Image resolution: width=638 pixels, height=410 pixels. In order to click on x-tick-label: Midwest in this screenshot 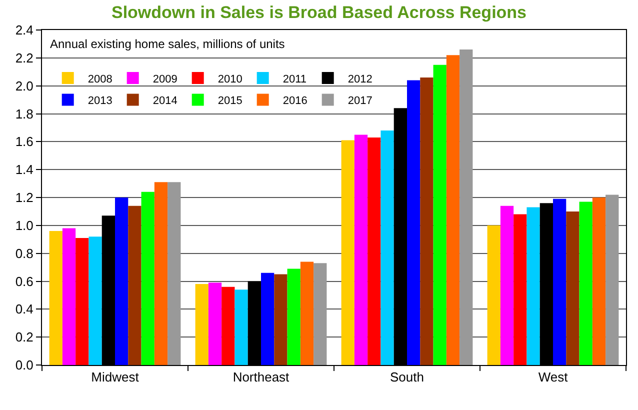, I will do `click(115, 377)`.